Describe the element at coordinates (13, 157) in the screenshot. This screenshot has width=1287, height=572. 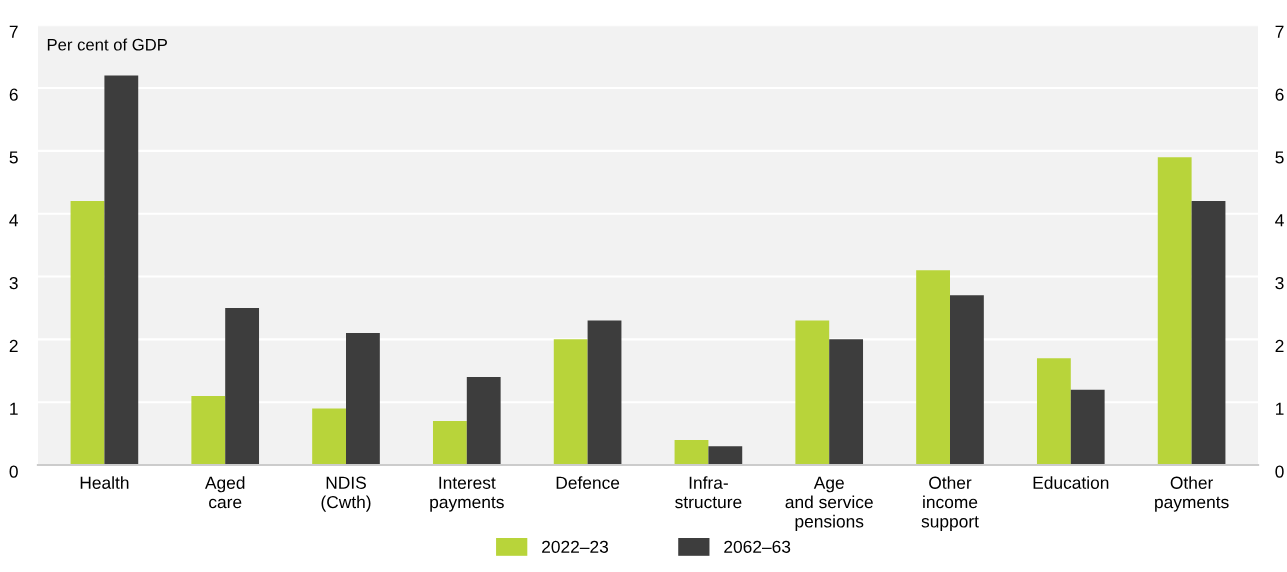
I see `y-tick-label: 5` at that location.